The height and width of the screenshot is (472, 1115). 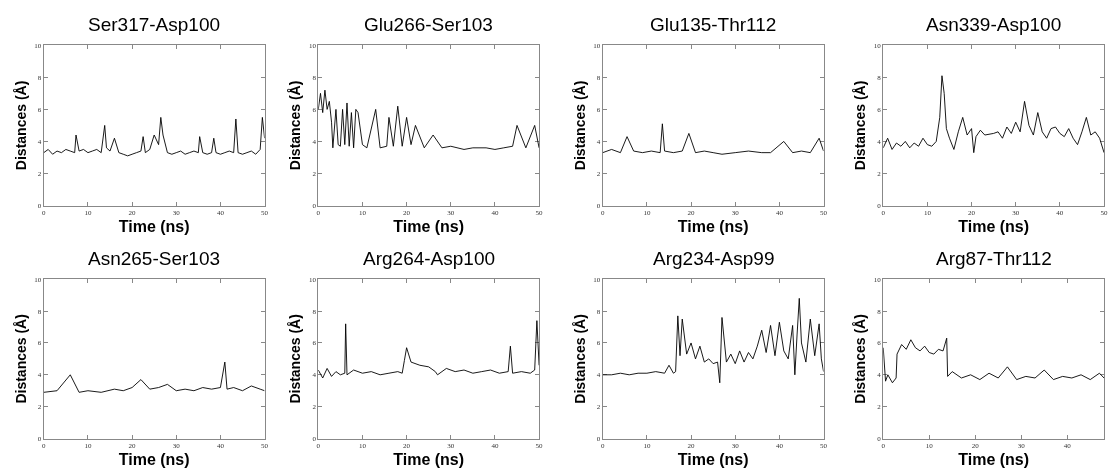 I want to click on chart-title: Ser317-Asp100, so click(x=154, y=24).